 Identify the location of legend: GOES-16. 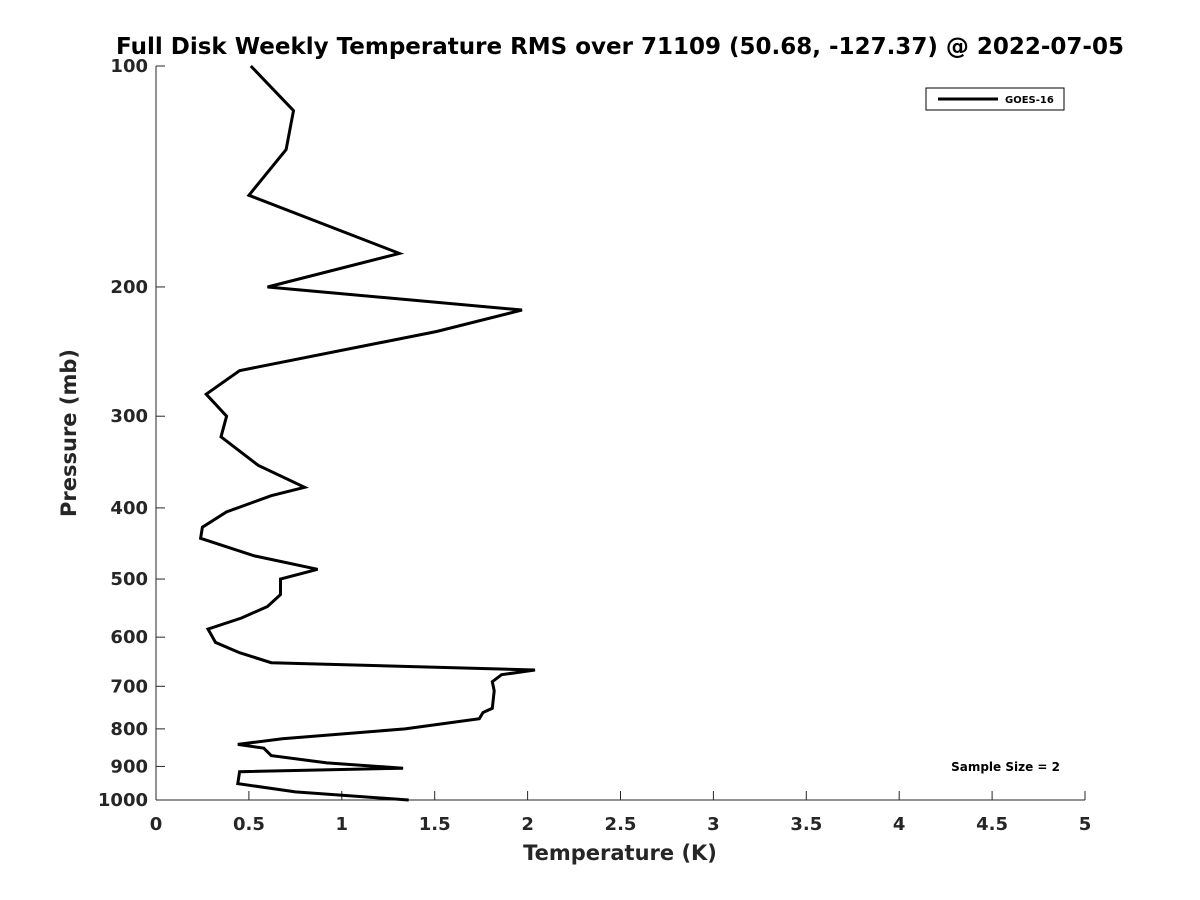
(995, 99).